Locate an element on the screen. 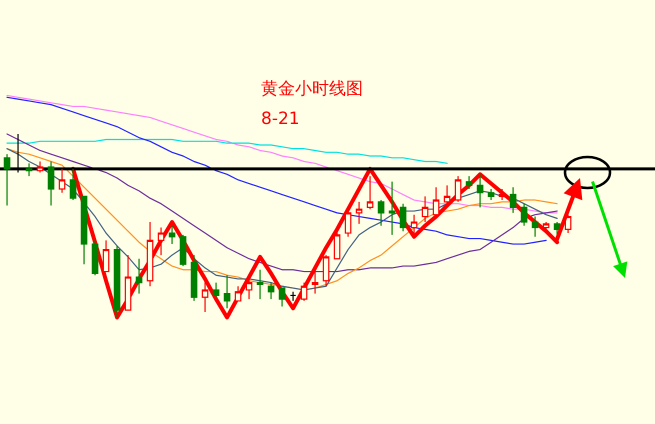  chart-subtitle: 8-21 is located at coordinates (280, 119).